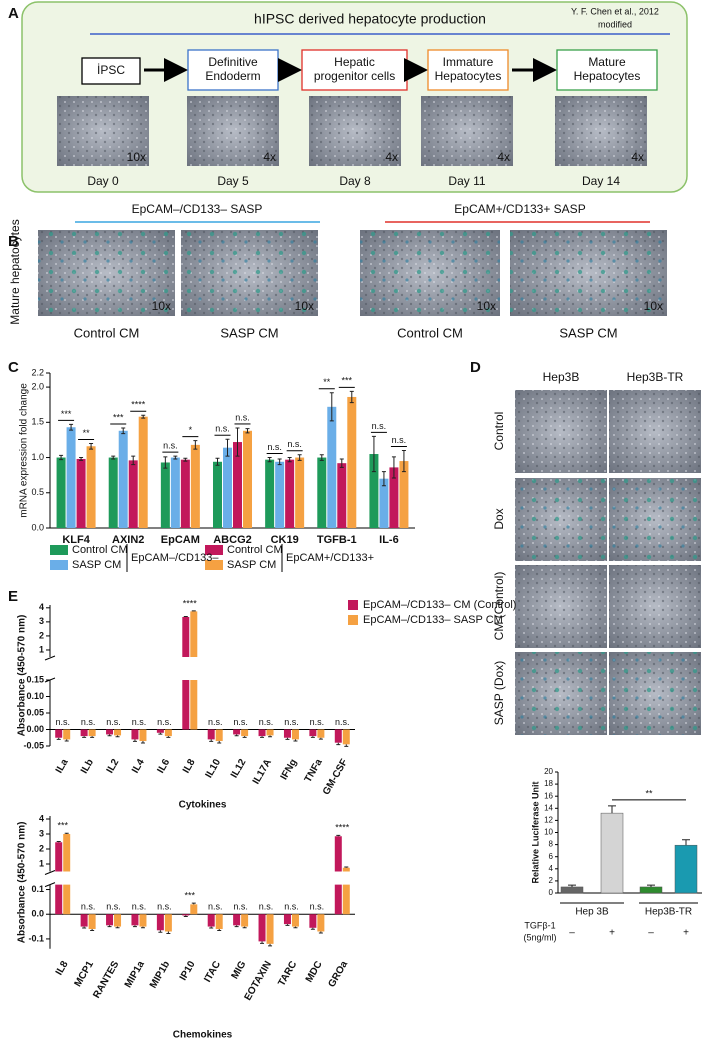 The image size is (709, 1042). I want to click on row-label: CM (Control), so click(499, 606).